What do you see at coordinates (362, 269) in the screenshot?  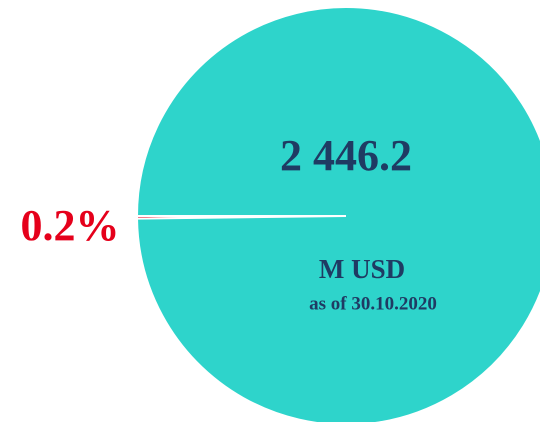 I see `unit-label: M USD` at bounding box center [362, 269].